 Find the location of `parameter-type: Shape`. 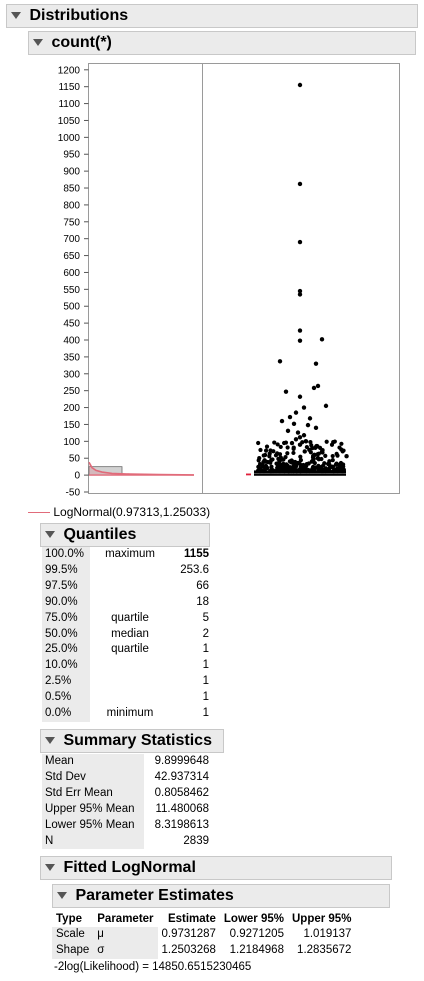

parameter-type: Shape is located at coordinates (72, 951).